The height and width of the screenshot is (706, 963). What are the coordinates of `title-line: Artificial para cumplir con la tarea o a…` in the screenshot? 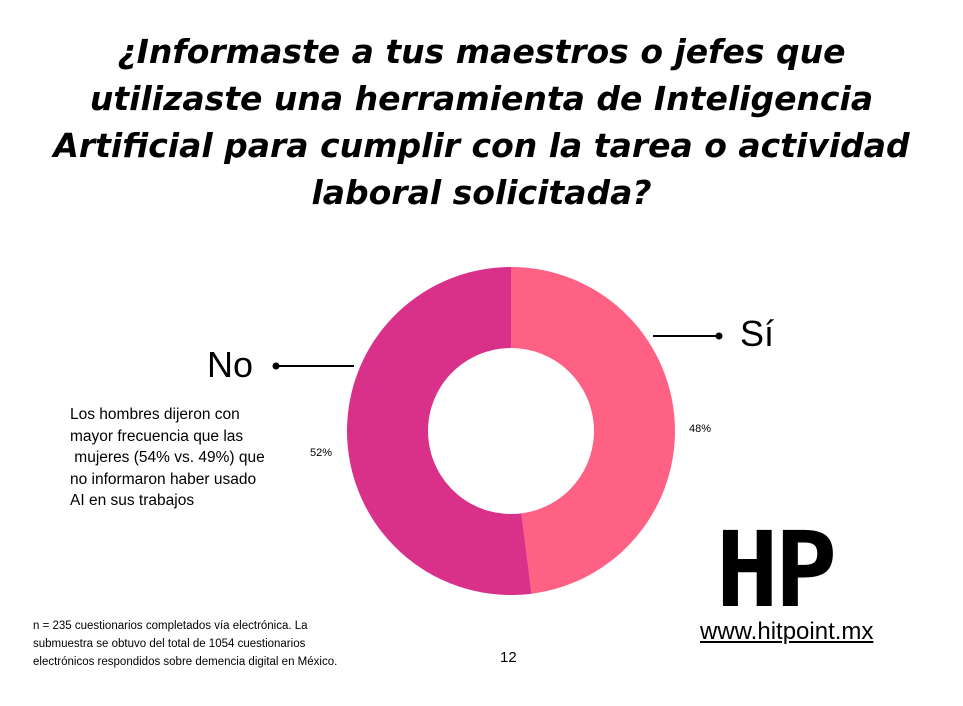 It's located at (481, 145).